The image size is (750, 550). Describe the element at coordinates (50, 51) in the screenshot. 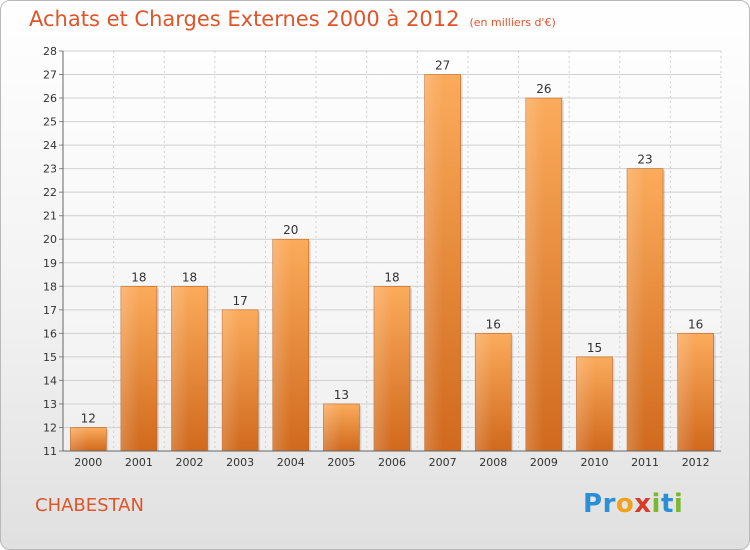

I see `y-tick-label: 28` at that location.